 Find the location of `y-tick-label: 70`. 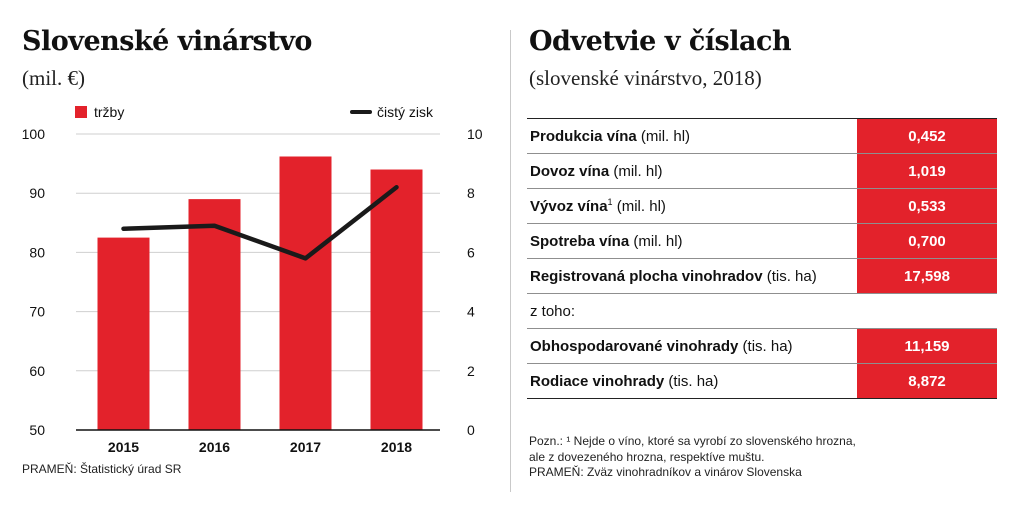

y-tick-label: 70 is located at coordinates (37, 312).